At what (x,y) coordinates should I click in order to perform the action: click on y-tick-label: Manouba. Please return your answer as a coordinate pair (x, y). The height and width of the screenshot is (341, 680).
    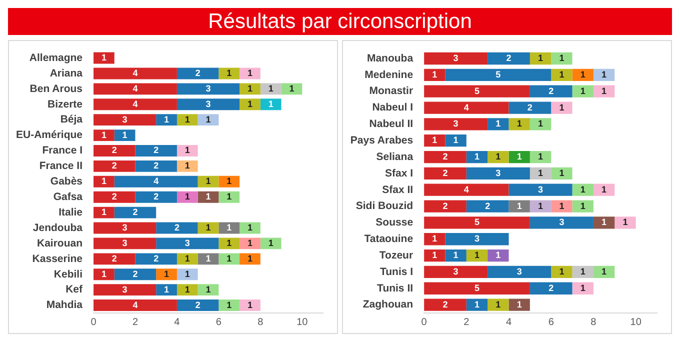
    Looking at the image, I should click on (390, 58).